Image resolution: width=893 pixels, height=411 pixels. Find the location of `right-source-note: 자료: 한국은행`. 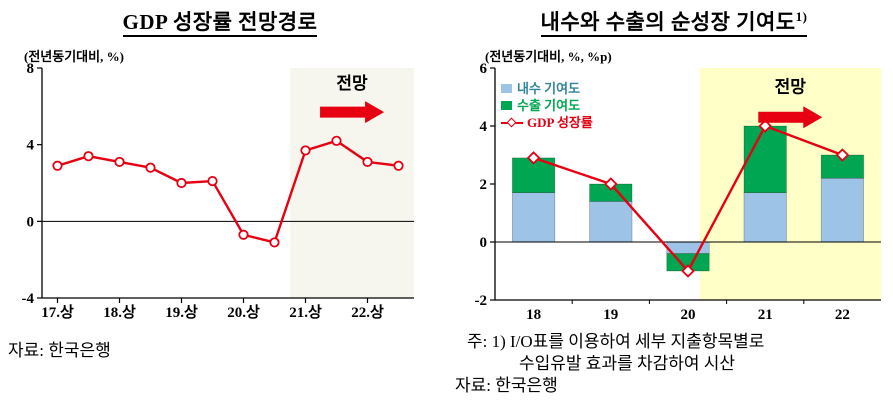

right-source-note: 자료: 한국은행 is located at coordinates (506, 385).